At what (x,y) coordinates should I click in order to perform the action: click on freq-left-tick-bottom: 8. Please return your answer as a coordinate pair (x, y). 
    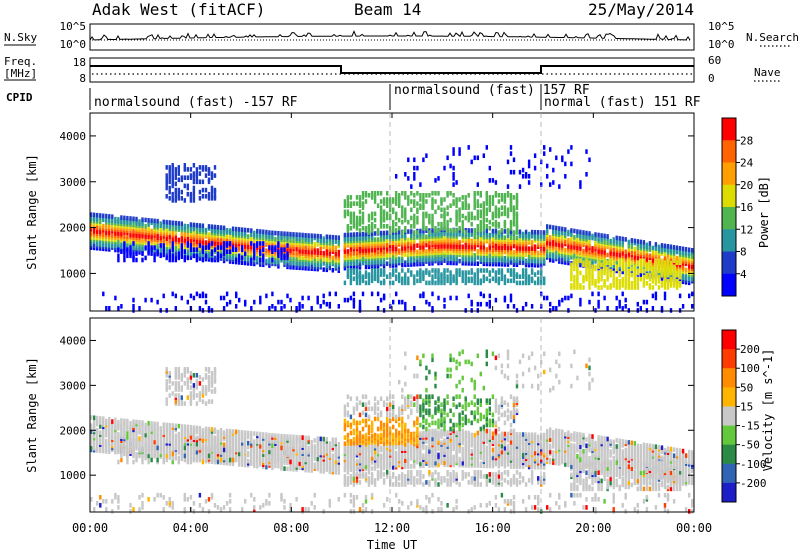
    Looking at the image, I should click on (82, 78).